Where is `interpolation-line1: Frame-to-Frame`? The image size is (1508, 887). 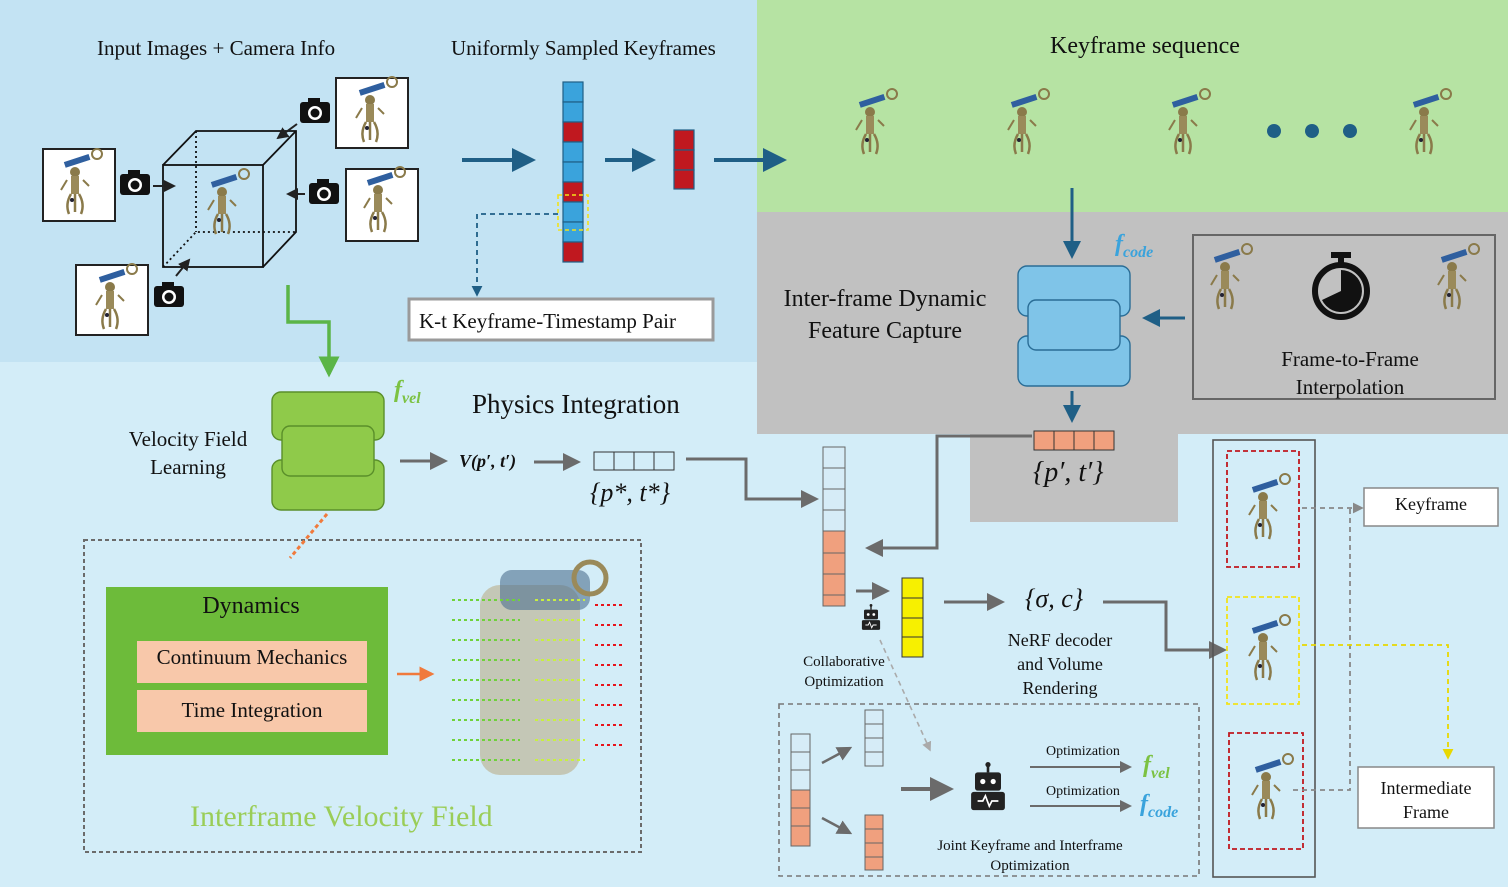
interpolation-line1: Frame-to-Frame is located at coordinates (1350, 359).